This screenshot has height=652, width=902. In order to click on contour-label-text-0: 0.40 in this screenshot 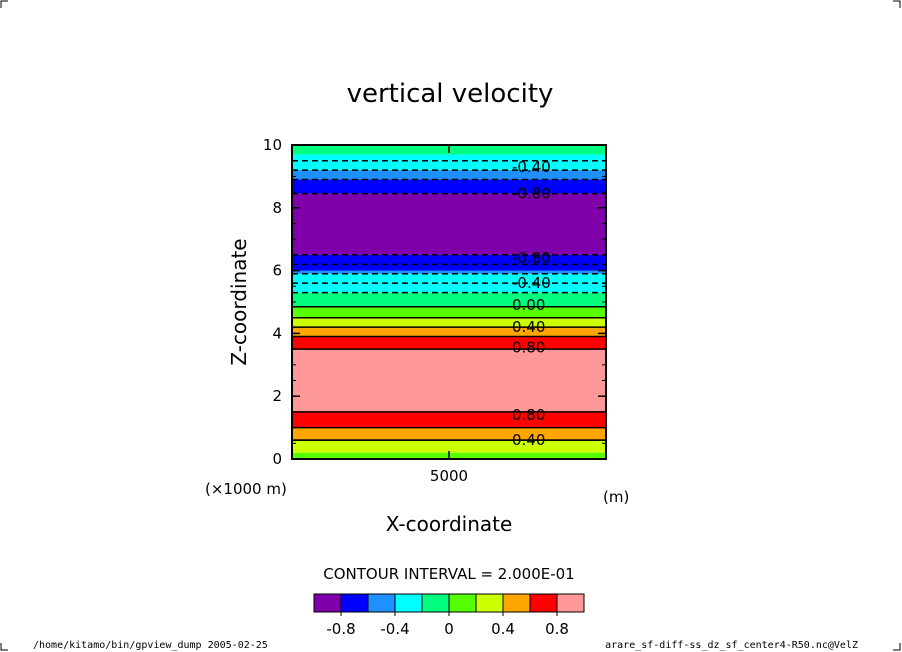, I will do `click(528, 440)`.